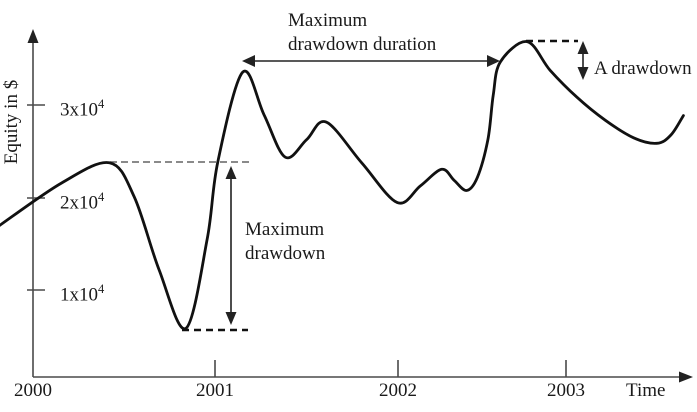 This screenshot has height=412, width=697. I want to click on a-drawdown-arrow-bottom-head-icon, so click(583, 73).